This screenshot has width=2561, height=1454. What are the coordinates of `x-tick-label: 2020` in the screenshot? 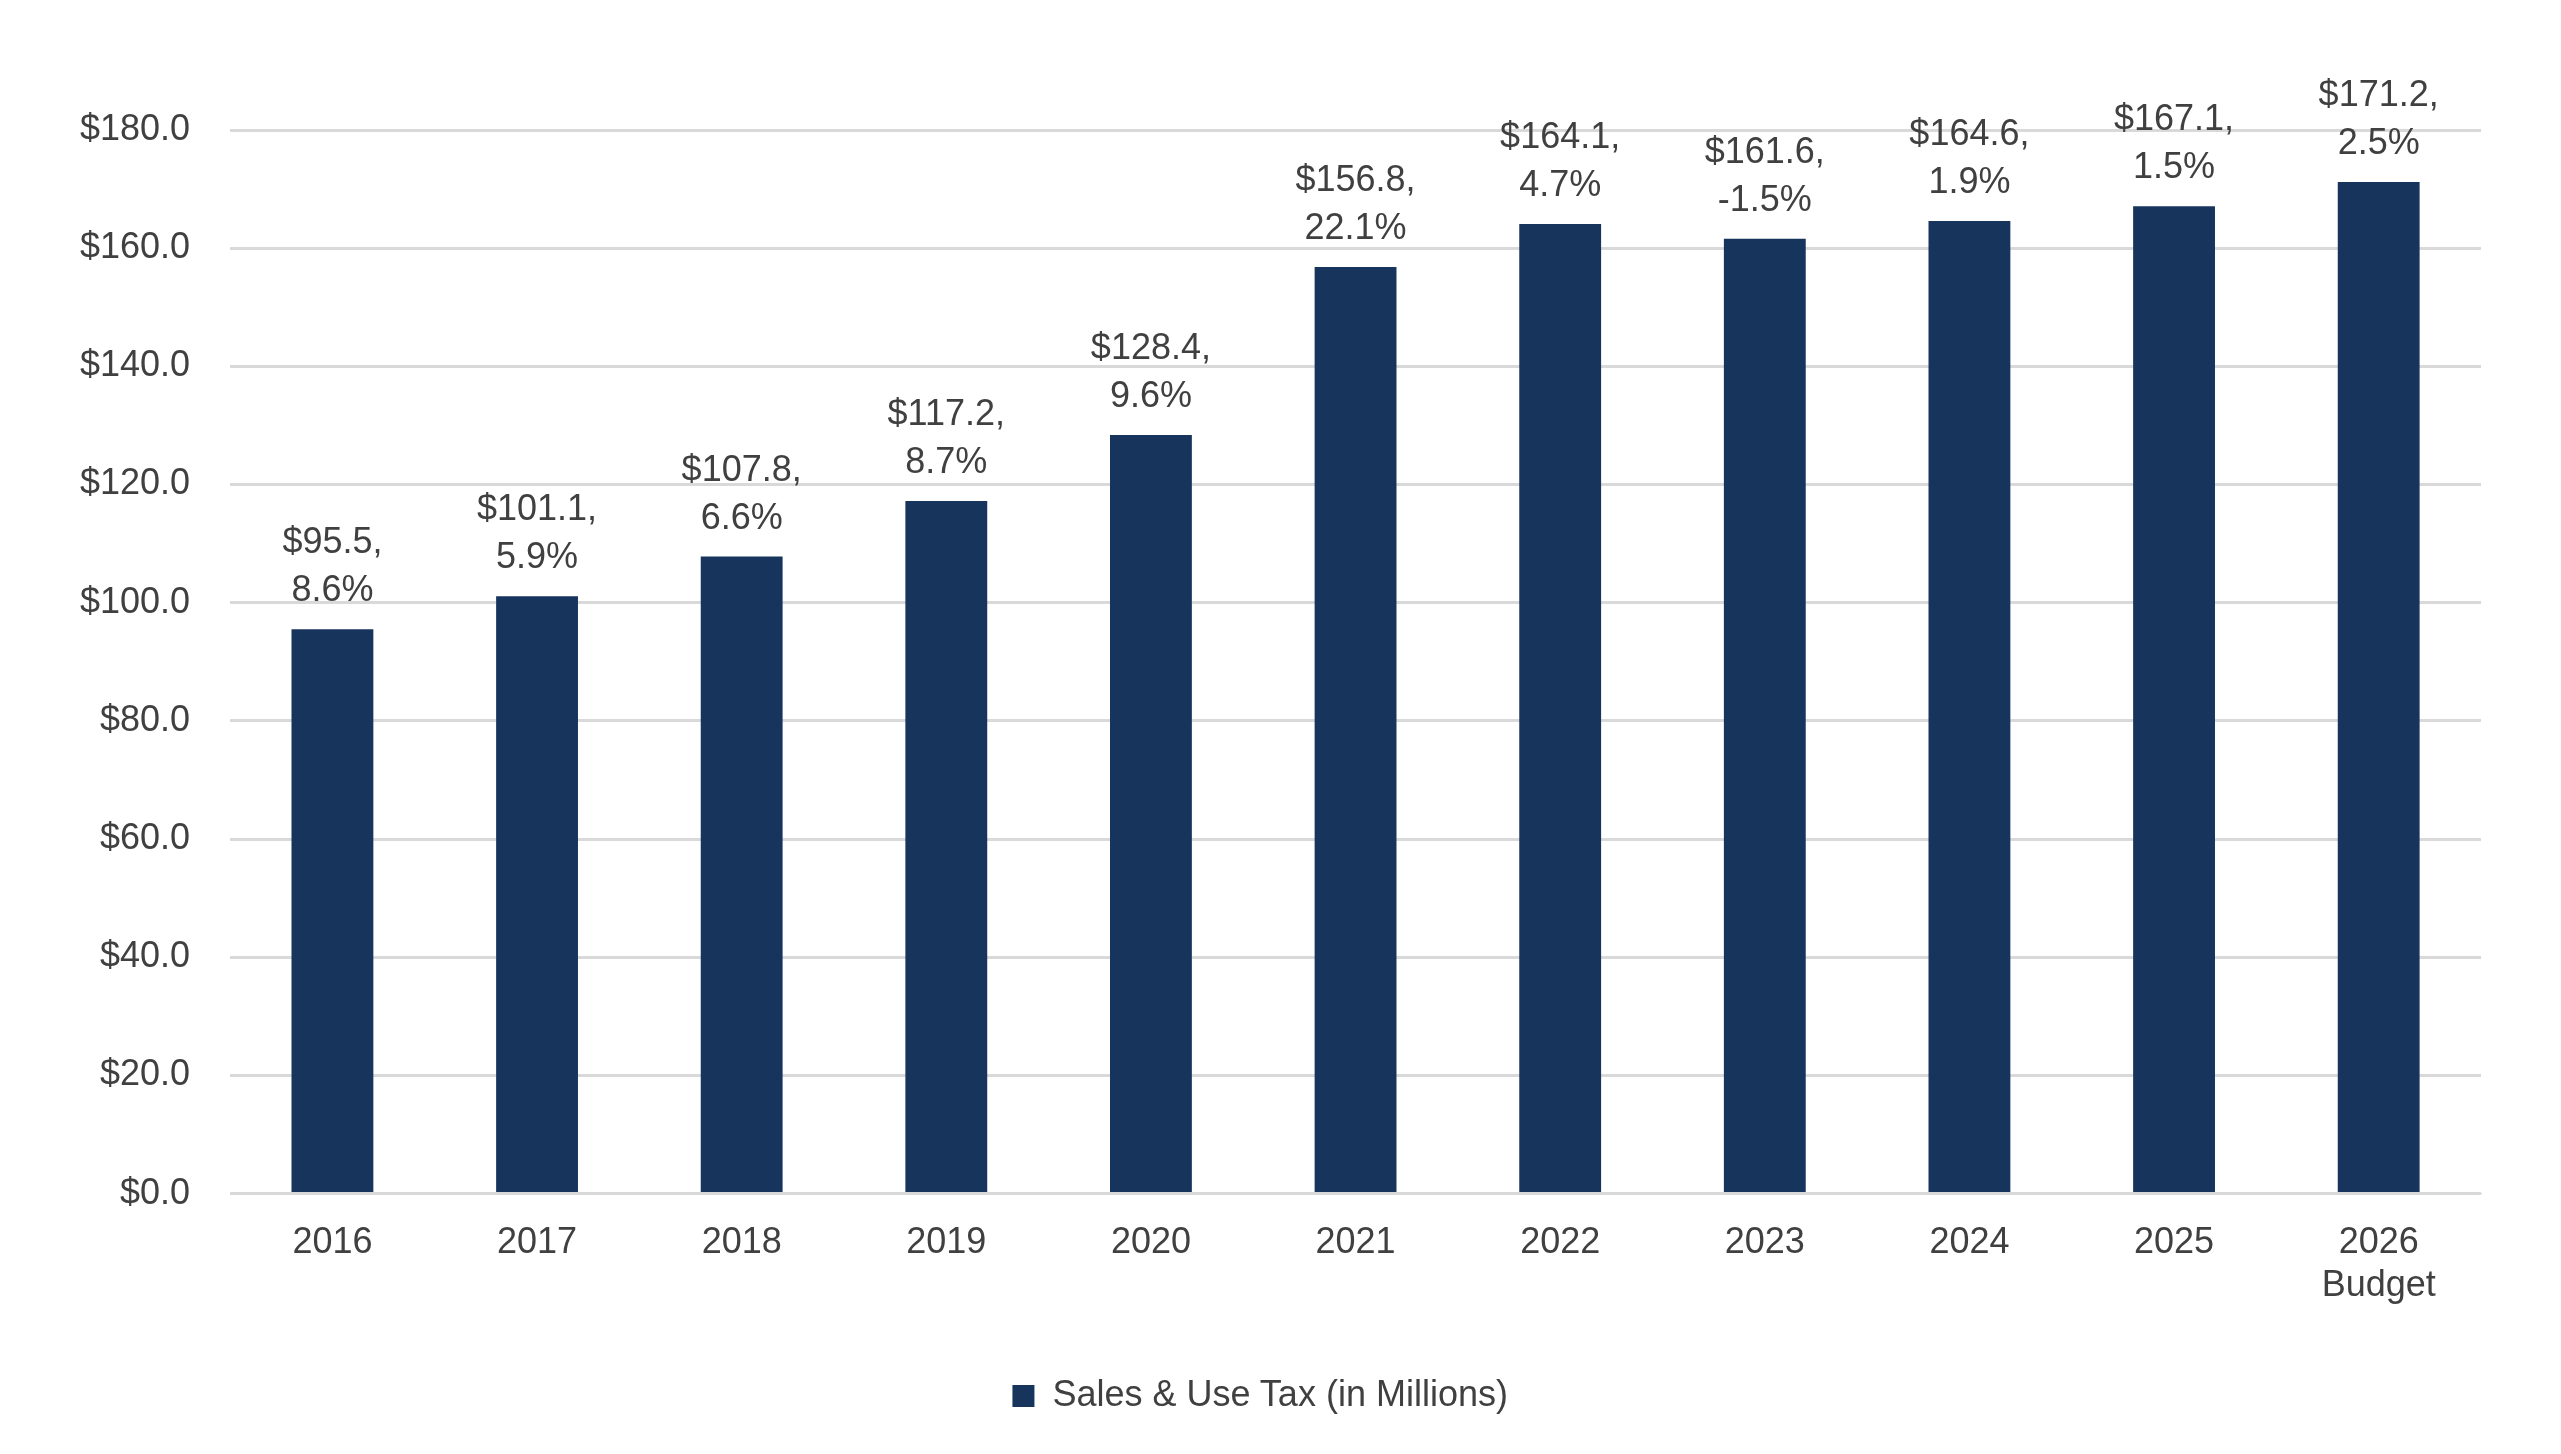 It's located at (1150, 1241).